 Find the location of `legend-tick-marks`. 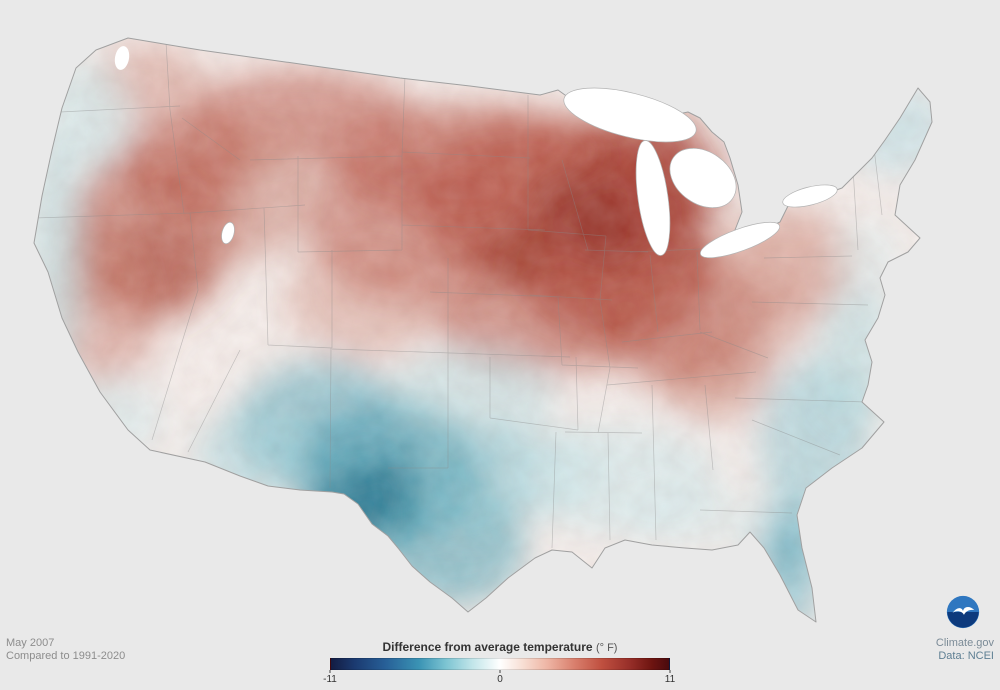

legend-tick-marks is located at coordinates (500, 671).